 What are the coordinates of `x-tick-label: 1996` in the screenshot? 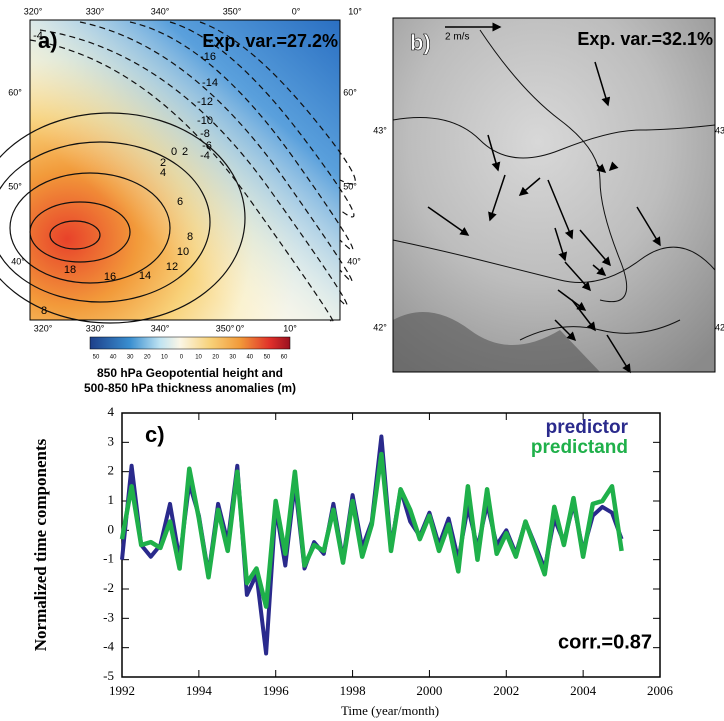 It's located at (276, 690).